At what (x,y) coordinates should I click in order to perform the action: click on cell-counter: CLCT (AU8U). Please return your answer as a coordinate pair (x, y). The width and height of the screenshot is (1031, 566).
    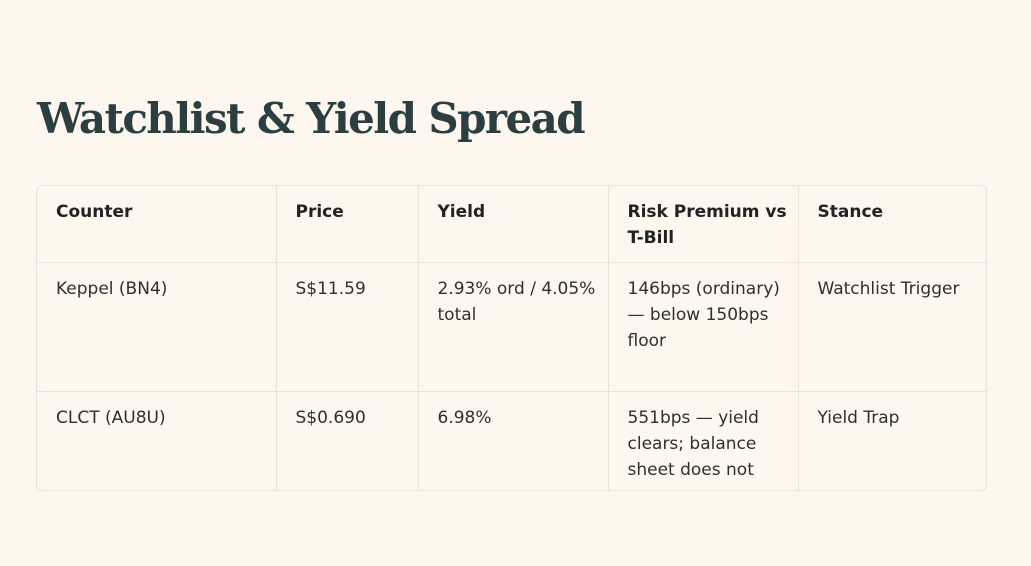
    Looking at the image, I should click on (157, 440).